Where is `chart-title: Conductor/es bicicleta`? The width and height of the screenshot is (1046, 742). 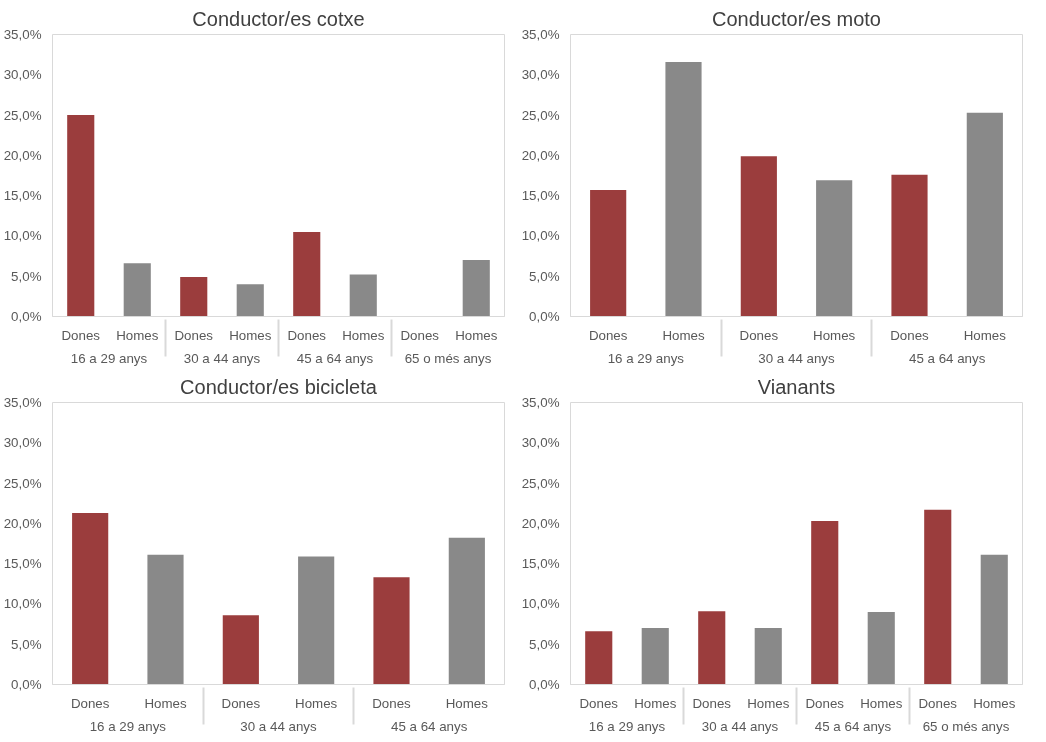 chart-title: Conductor/es bicicleta is located at coordinates (279, 386).